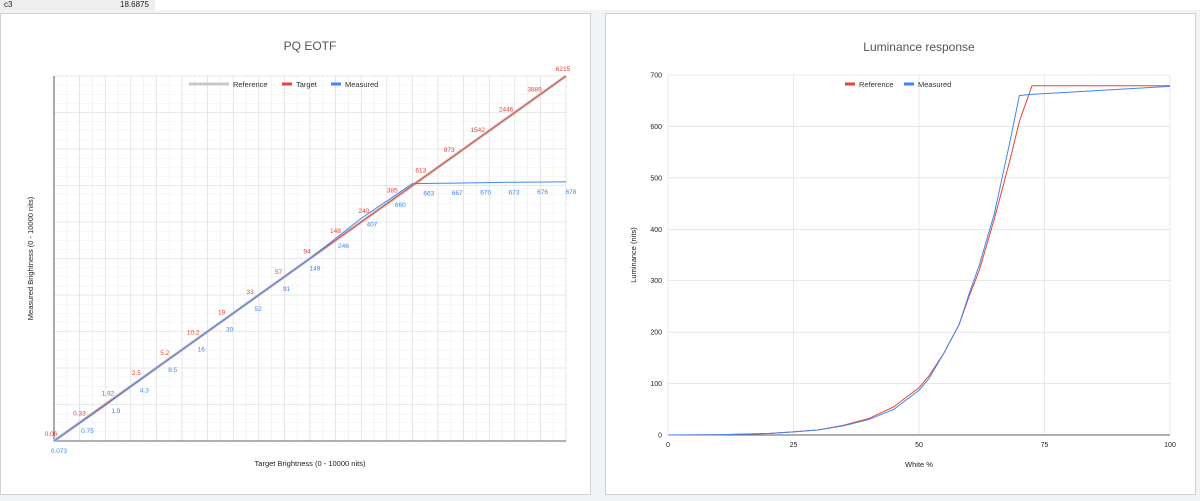 The height and width of the screenshot is (501, 1200). I want to click on target-data-label: 6215, so click(563, 69).